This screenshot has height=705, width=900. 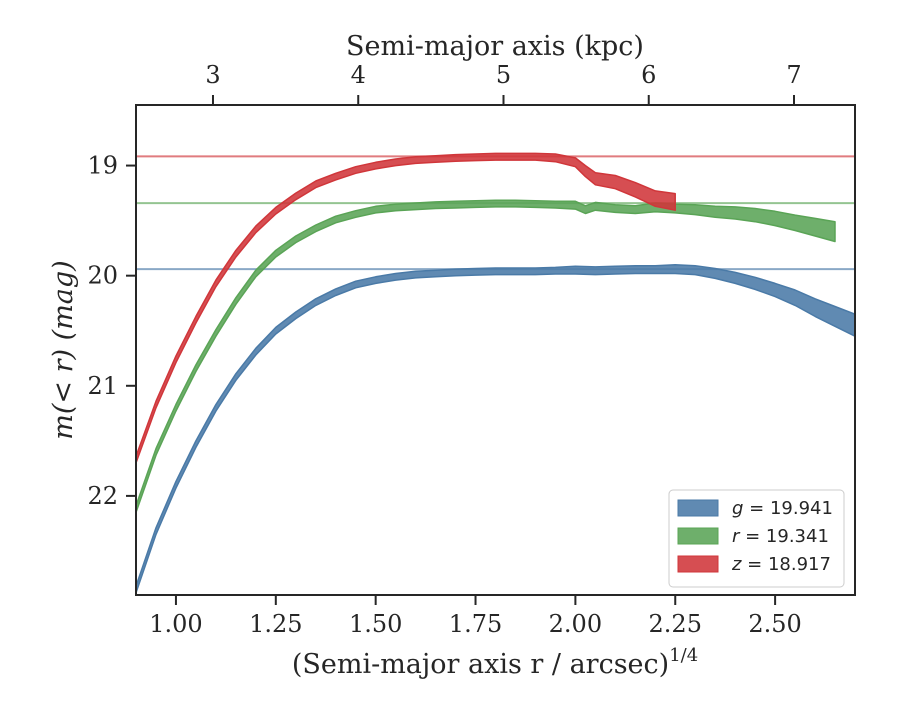 I want to click on top-x-tick-label: 5, so click(x=503, y=75).